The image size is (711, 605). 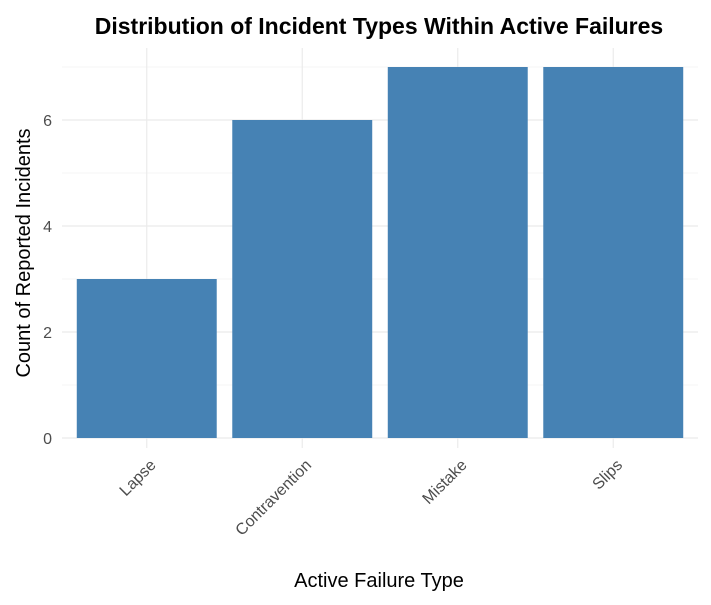 I want to click on y-tick-label: 6, so click(x=47, y=121).